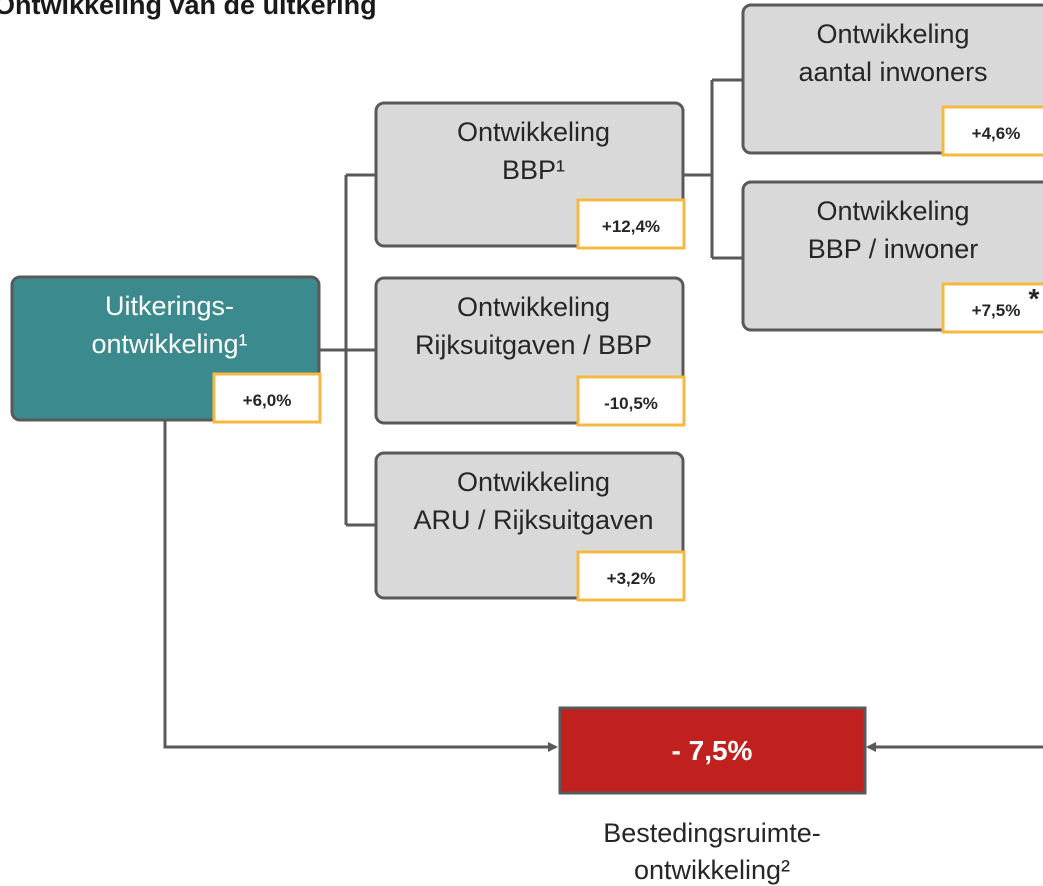 The width and height of the screenshot is (1043, 886). I want to click on node: Ontwikkeling BBP / inwoner +7,5%, so click(892, 257).